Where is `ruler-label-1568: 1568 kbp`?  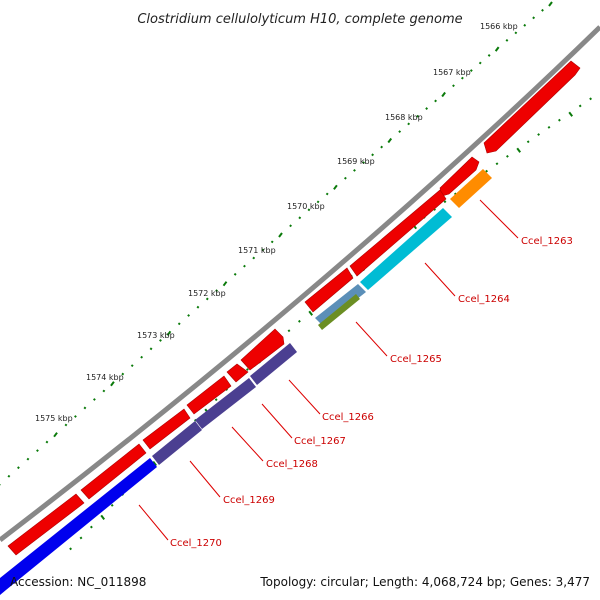 ruler-label-1568: 1568 kbp is located at coordinates (404, 117).